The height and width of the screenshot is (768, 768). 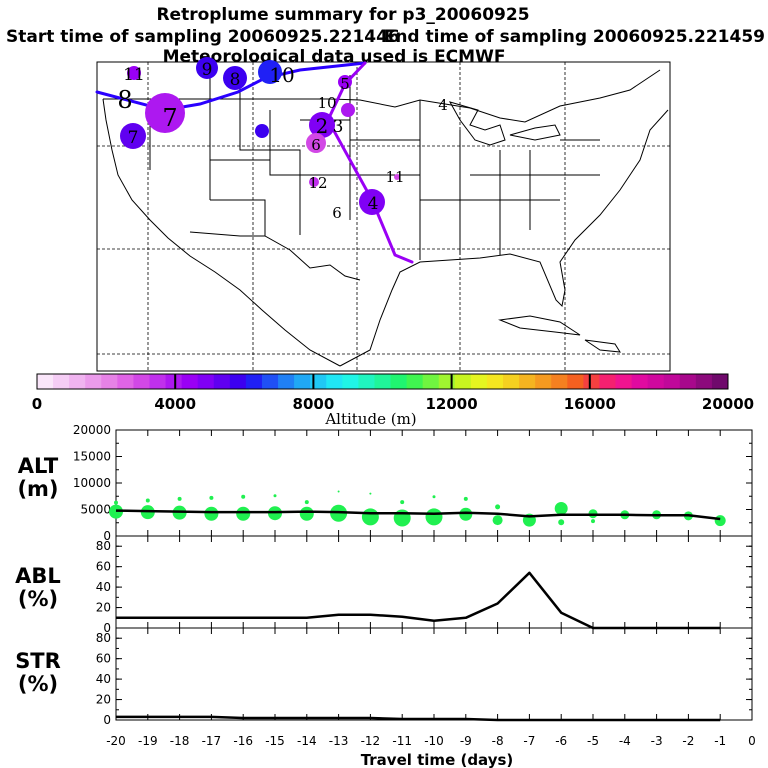 I want to click on x-tick-label: -13, so click(x=339, y=741).